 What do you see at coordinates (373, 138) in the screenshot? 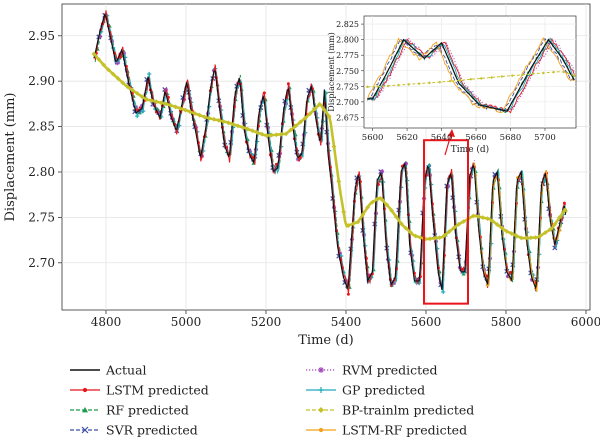
I see `inset-x-tick-label: 5600` at bounding box center [373, 138].